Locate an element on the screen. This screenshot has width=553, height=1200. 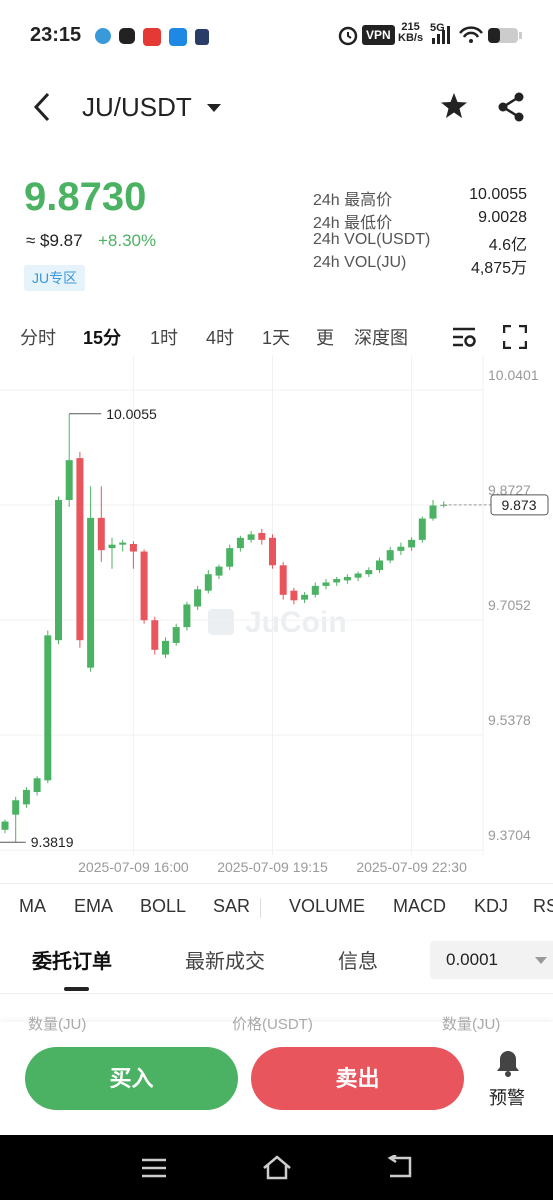
change: +8.30% is located at coordinates (127, 240).